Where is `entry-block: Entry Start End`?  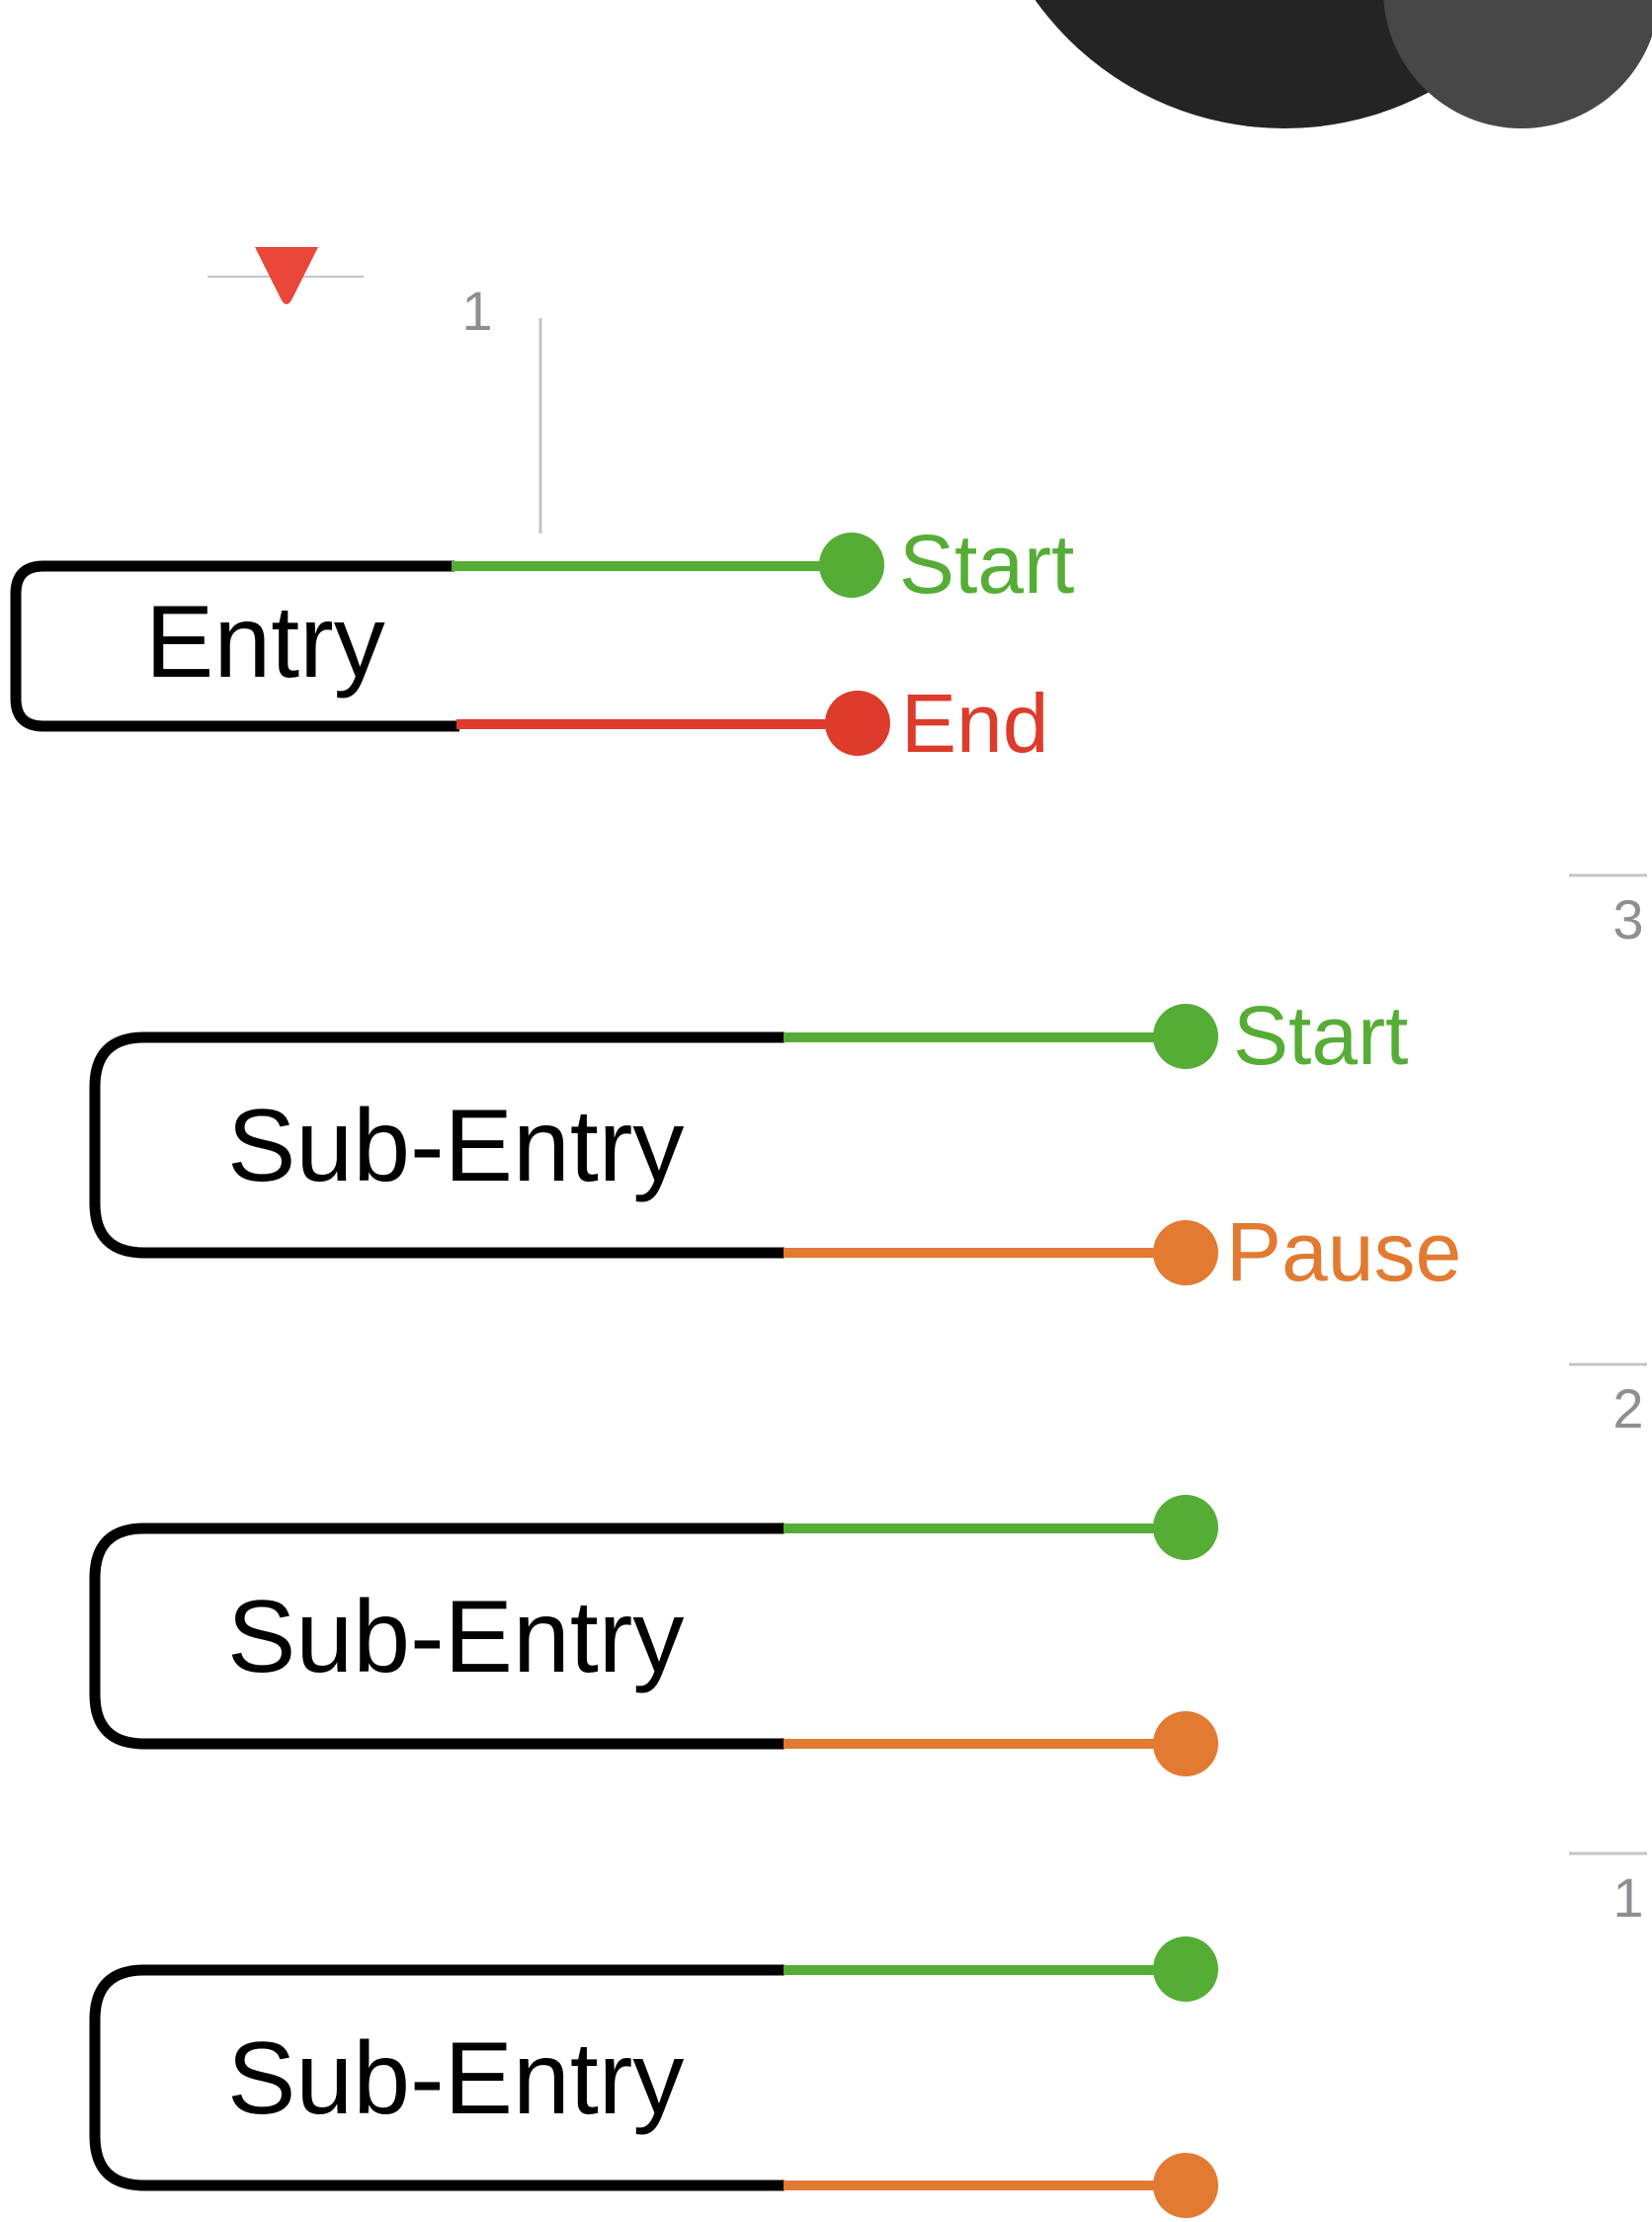
entry-block: Entry Start End is located at coordinates (542, 644).